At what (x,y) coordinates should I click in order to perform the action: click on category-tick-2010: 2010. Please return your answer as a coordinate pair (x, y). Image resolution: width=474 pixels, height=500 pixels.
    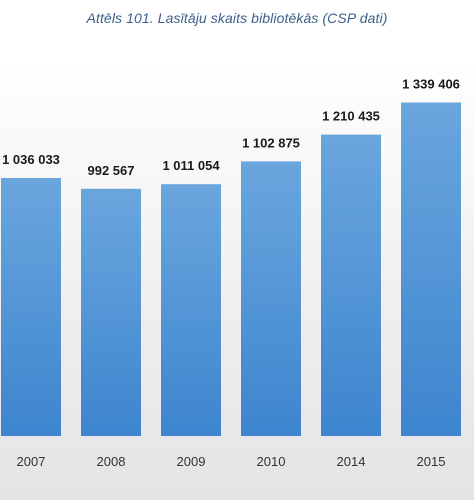
    Looking at the image, I should click on (271, 461).